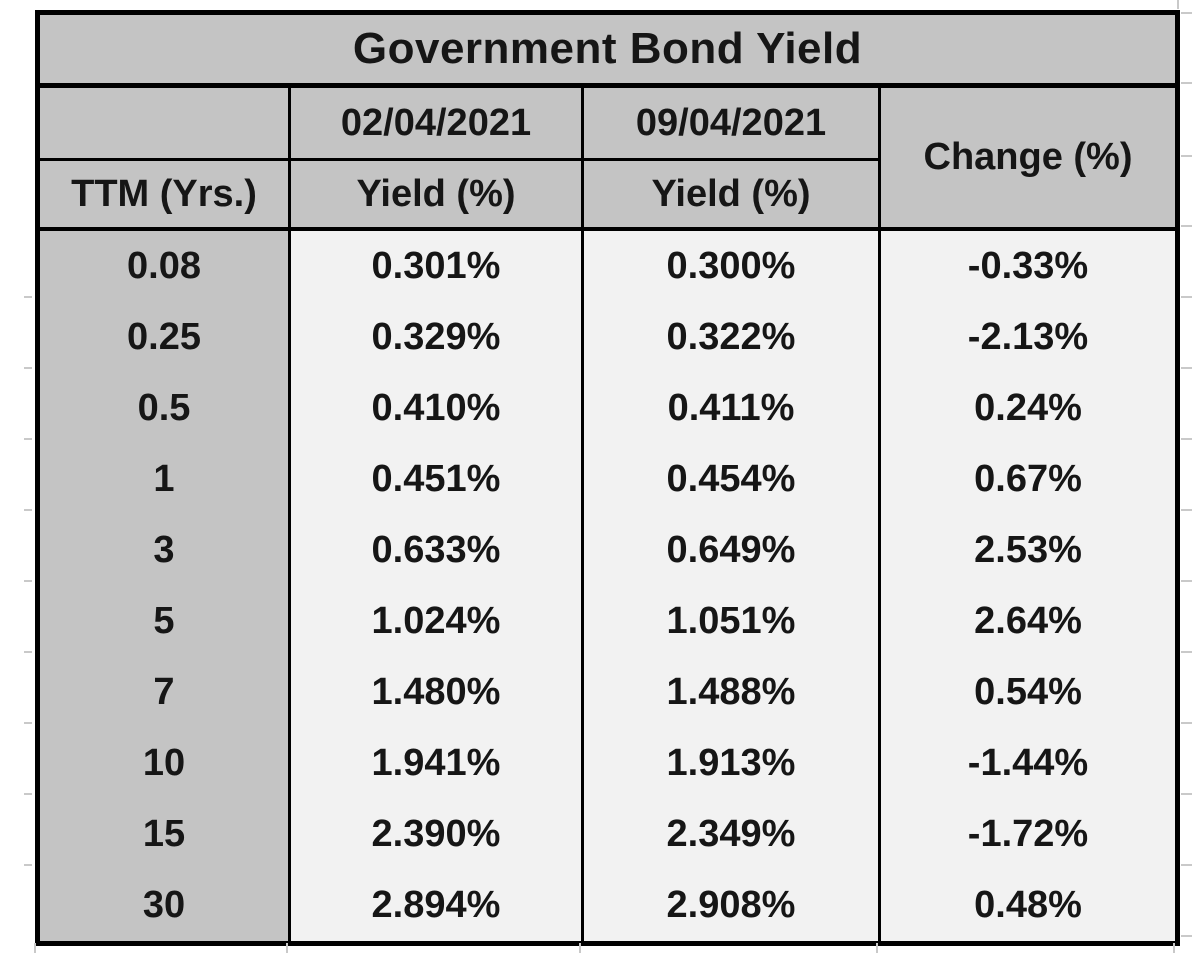 The height and width of the screenshot is (955, 1200). I want to click on yield2-cell: 1.488%, so click(730, 692).